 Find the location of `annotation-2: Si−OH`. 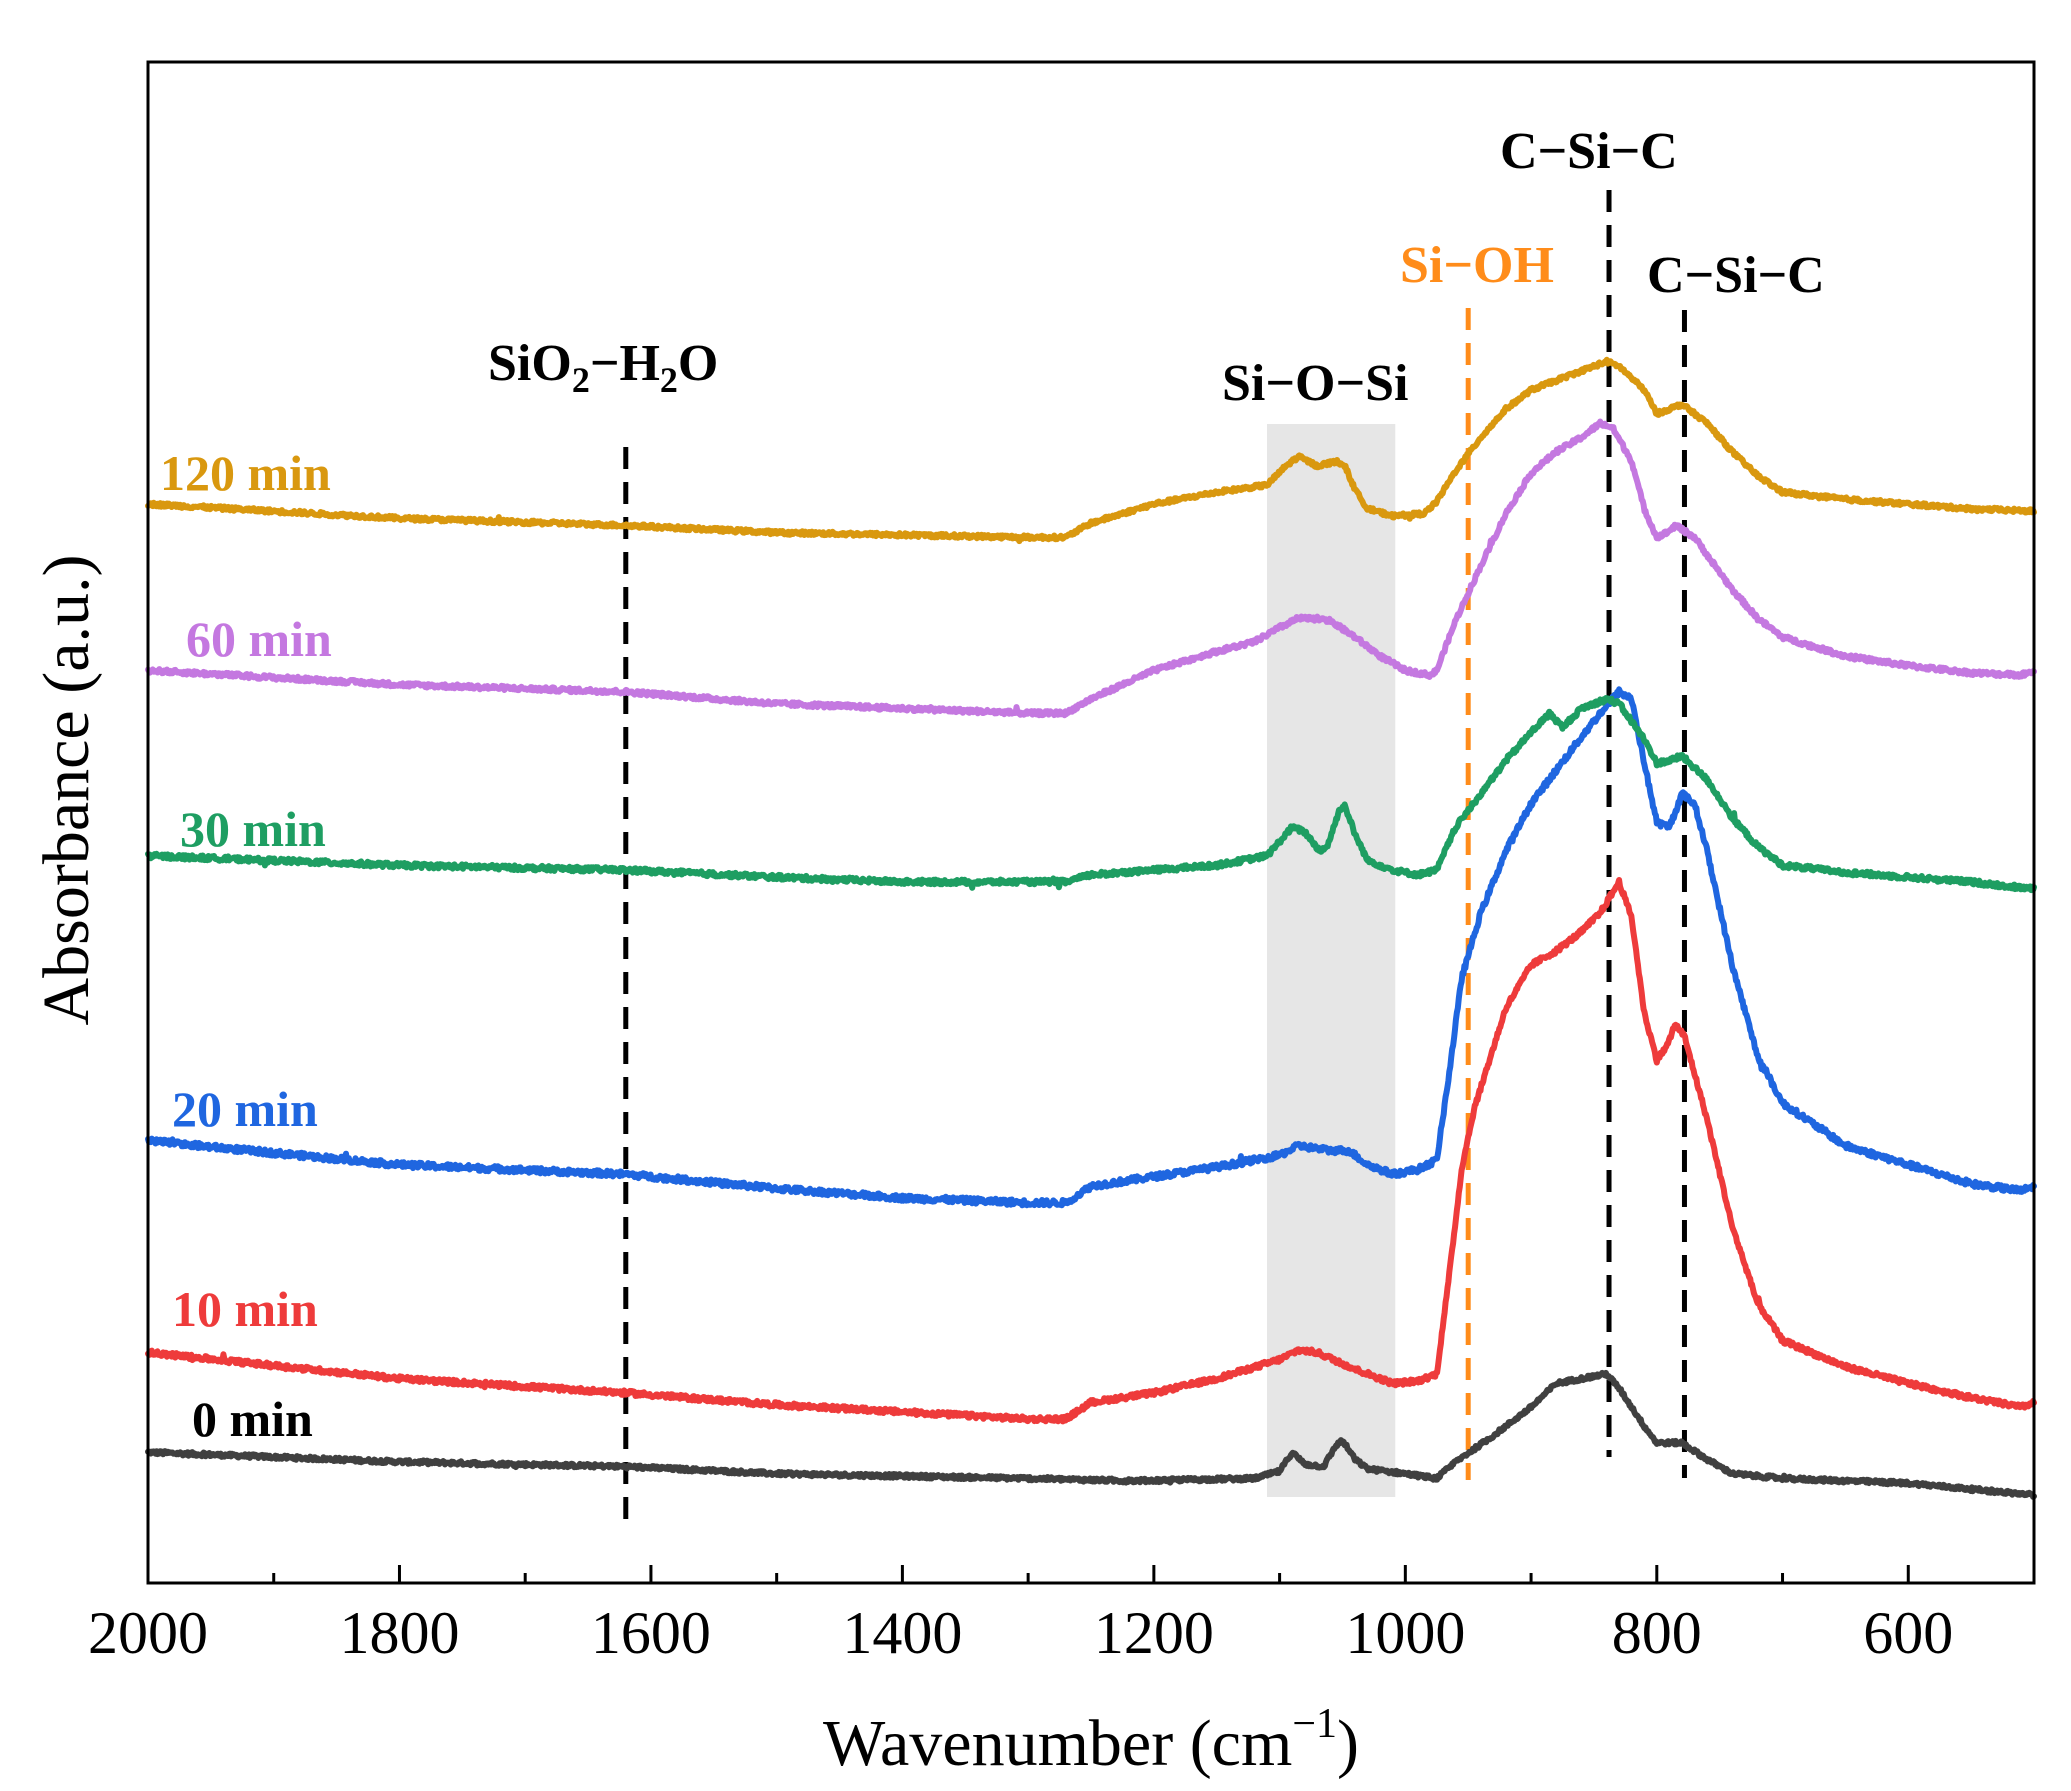

annotation-2: Si−OH is located at coordinates (1477, 265).